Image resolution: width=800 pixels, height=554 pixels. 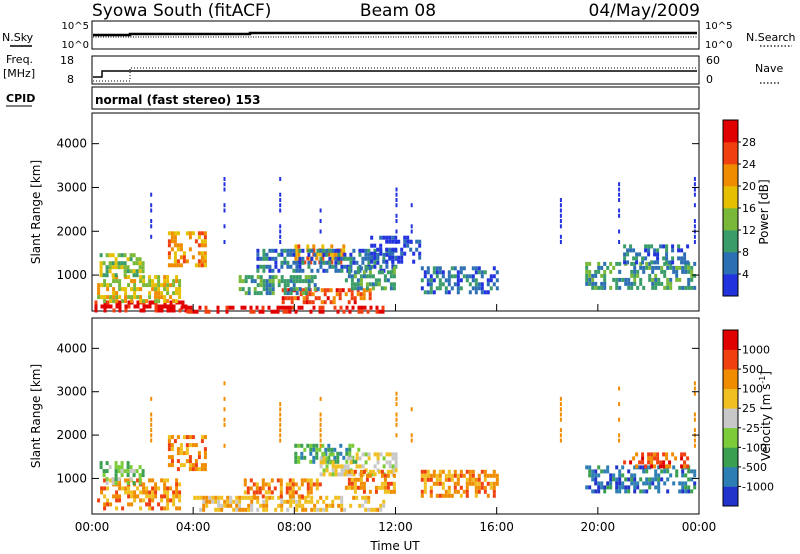 I want to click on nave-tick-top: 60, so click(x=713, y=60).